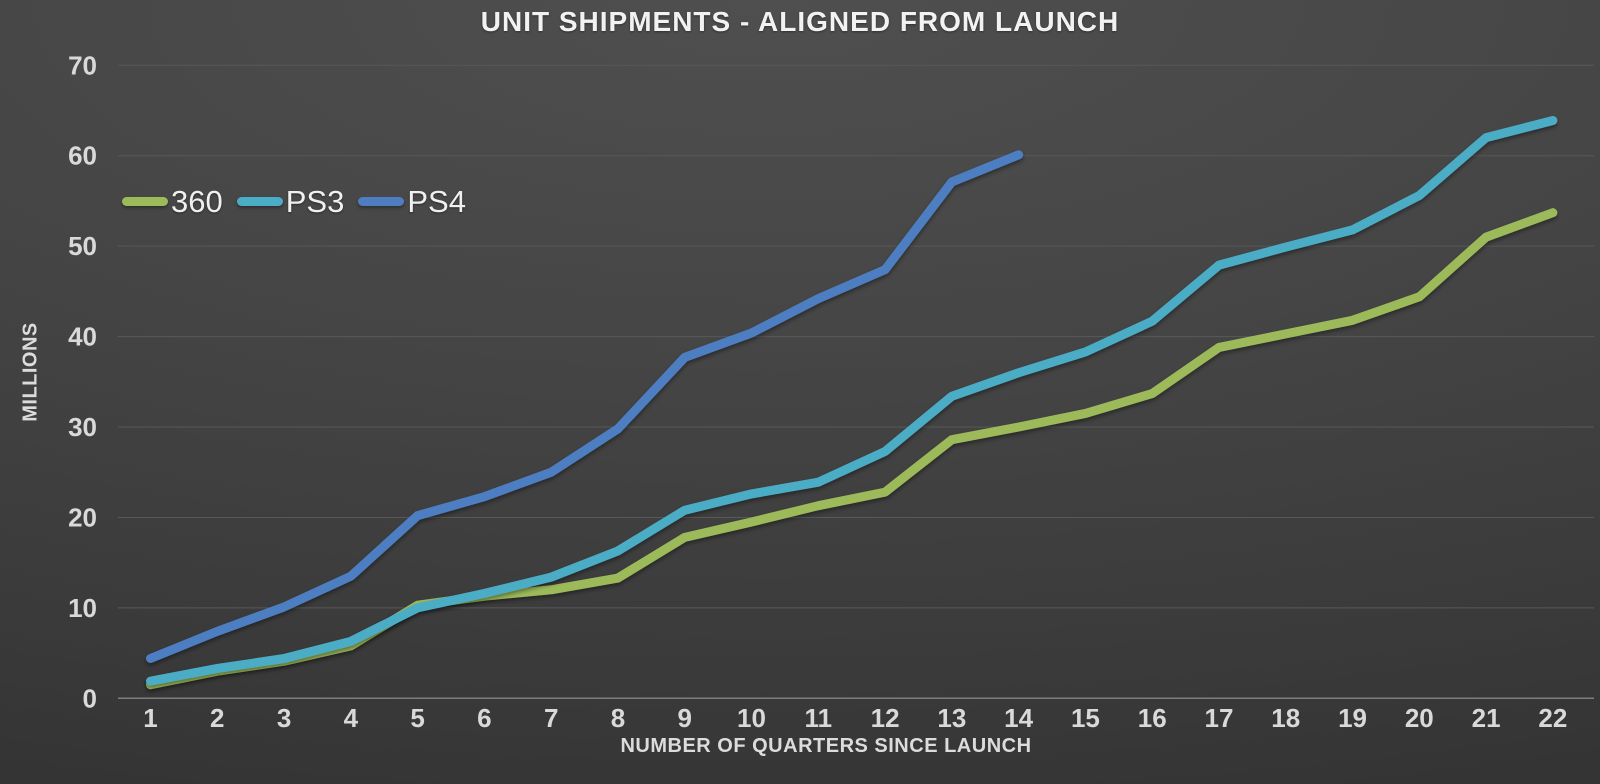 The width and height of the screenshot is (1600, 784). I want to click on svg-text: 0, so click(90, 698).